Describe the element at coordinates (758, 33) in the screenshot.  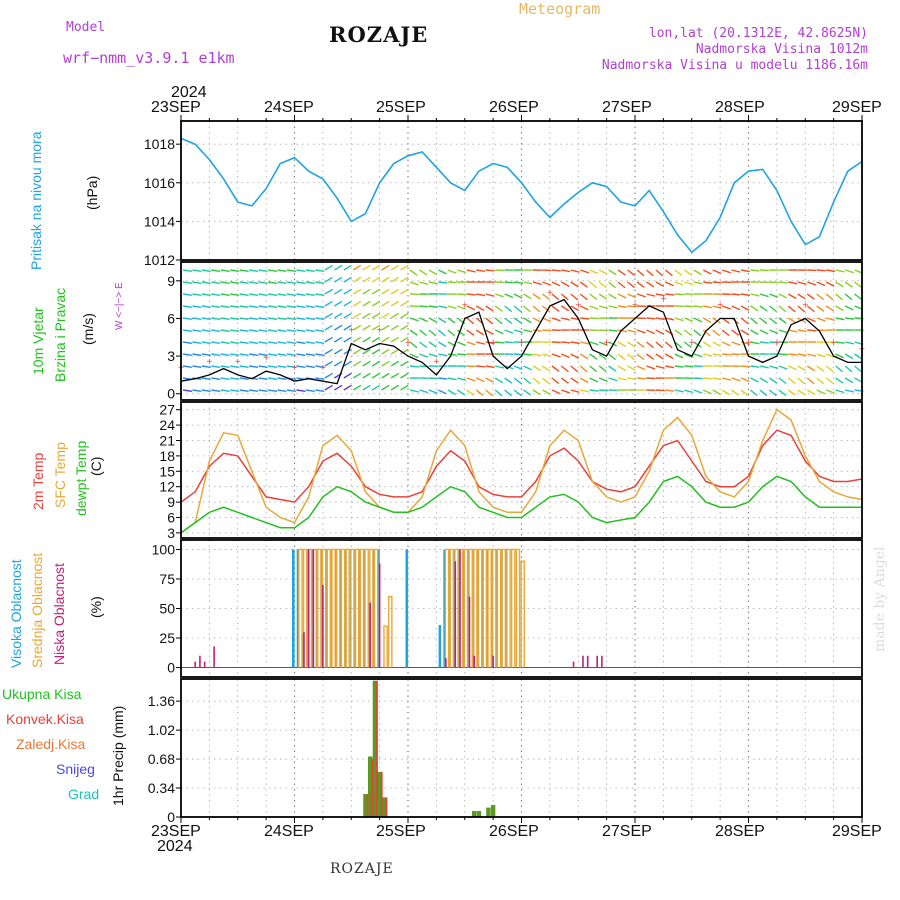
I see `coordinates: lon,lat (20.1312E, 42.8625N)` at that location.